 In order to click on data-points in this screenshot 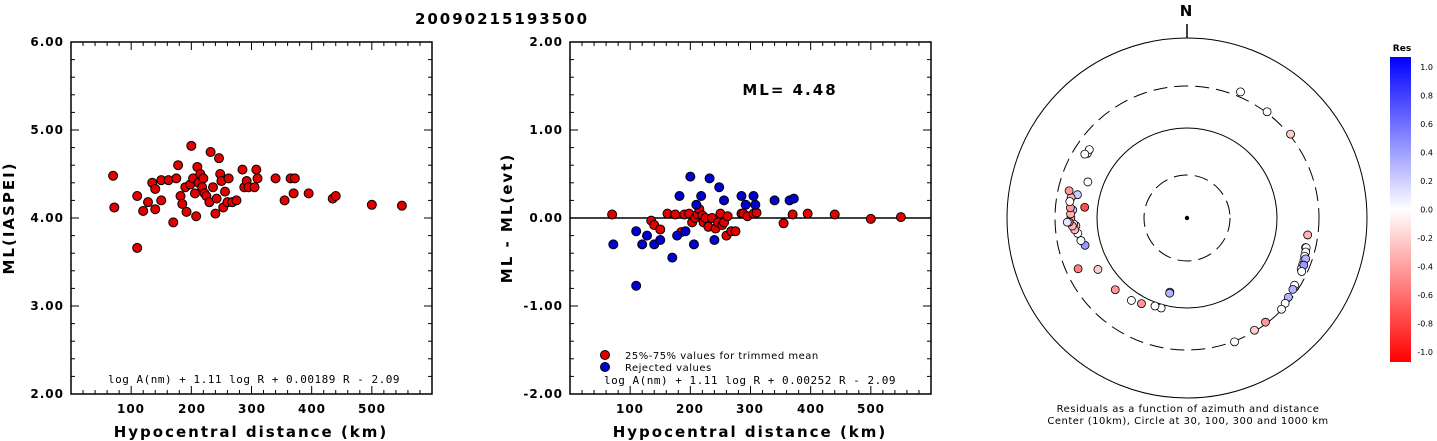, I will do `click(257, 196)`.